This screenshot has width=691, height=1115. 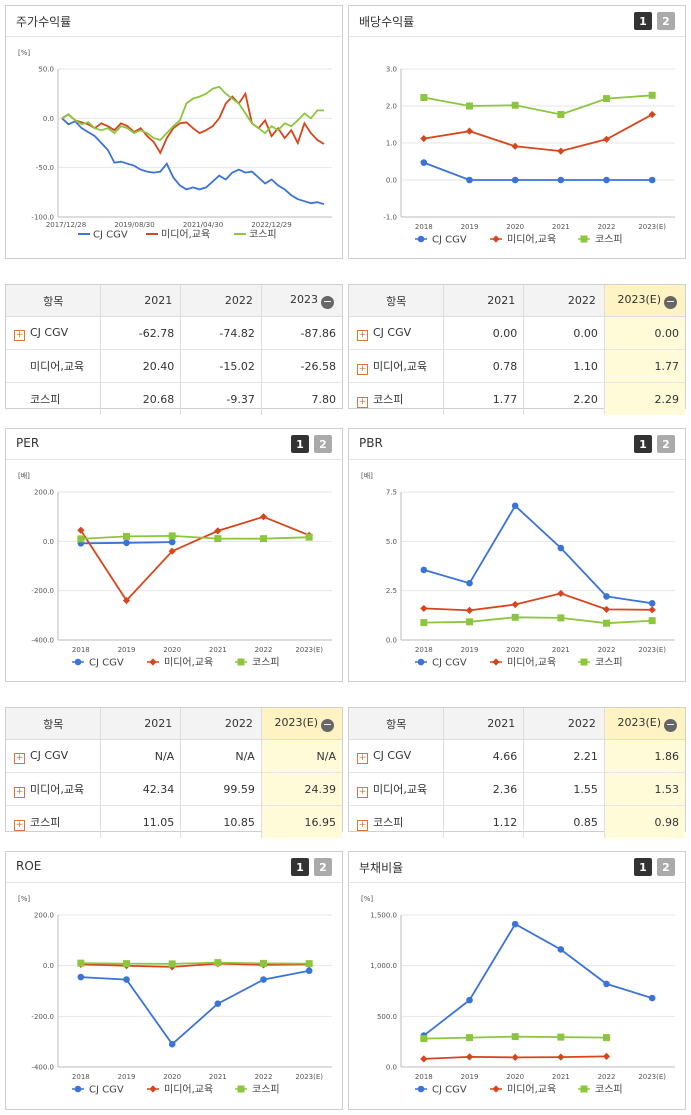 I want to click on row-label-cell: 미디어,교육, so click(x=53, y=366).